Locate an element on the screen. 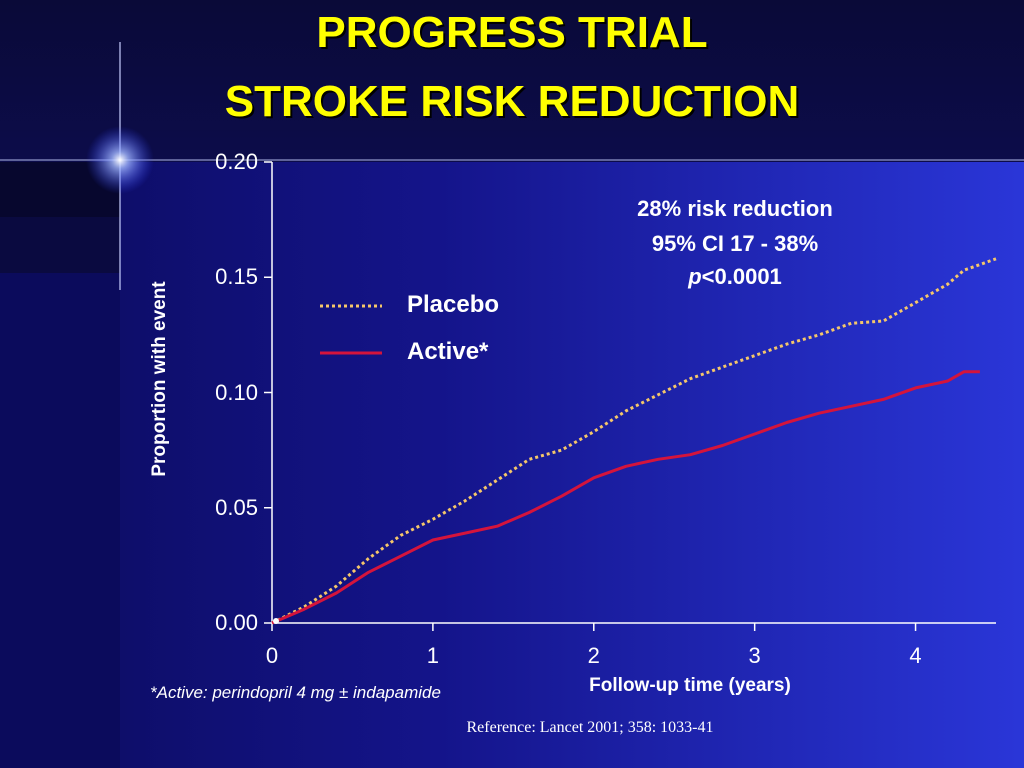  p-value-text: <0.0001 is located at coordinates (741, 276).